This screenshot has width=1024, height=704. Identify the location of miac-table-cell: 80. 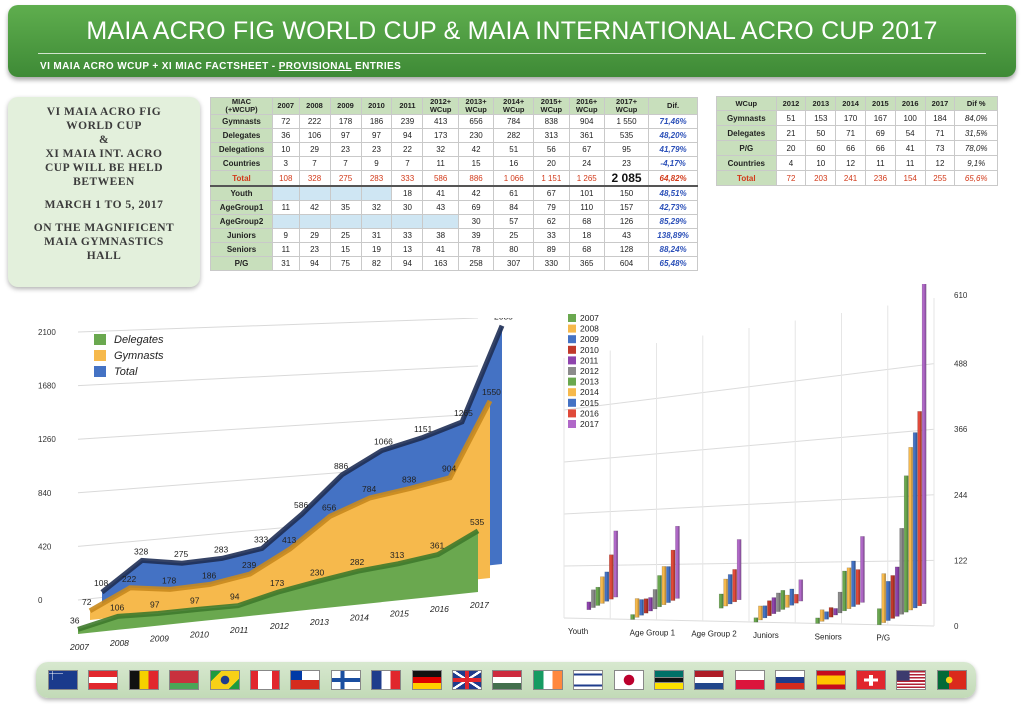
(514, 249).